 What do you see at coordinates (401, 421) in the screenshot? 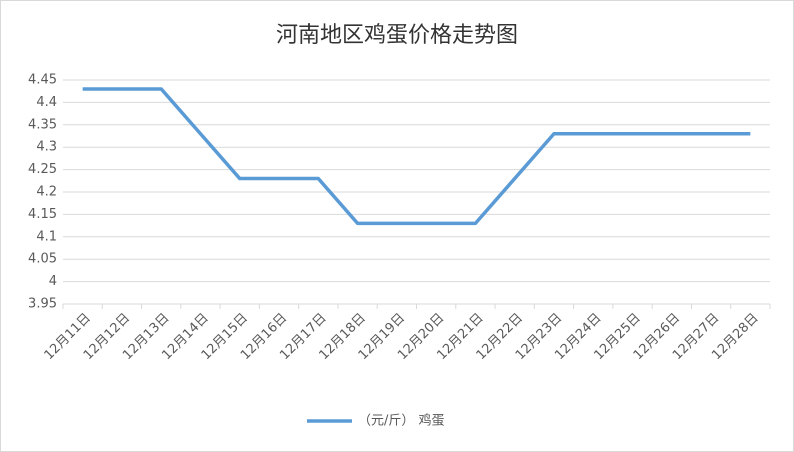
I see `legend-label: （元/斤） 鸡蛋` at bounding box center [401, 421].